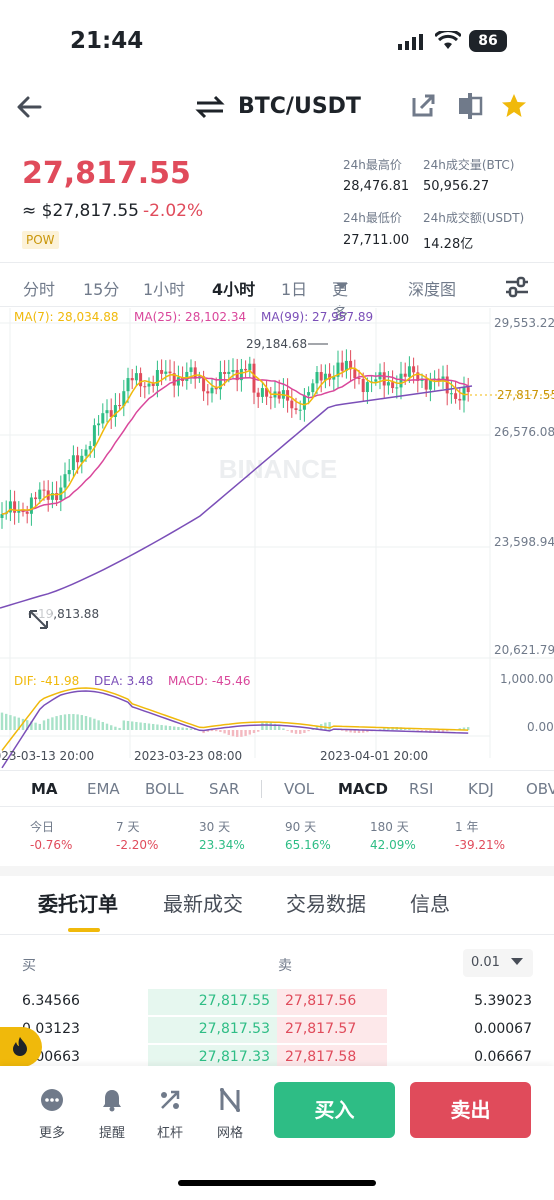 The height and width of the screenshot is (1200, 554). I want to click on flame-icon, so click(20, 1046).